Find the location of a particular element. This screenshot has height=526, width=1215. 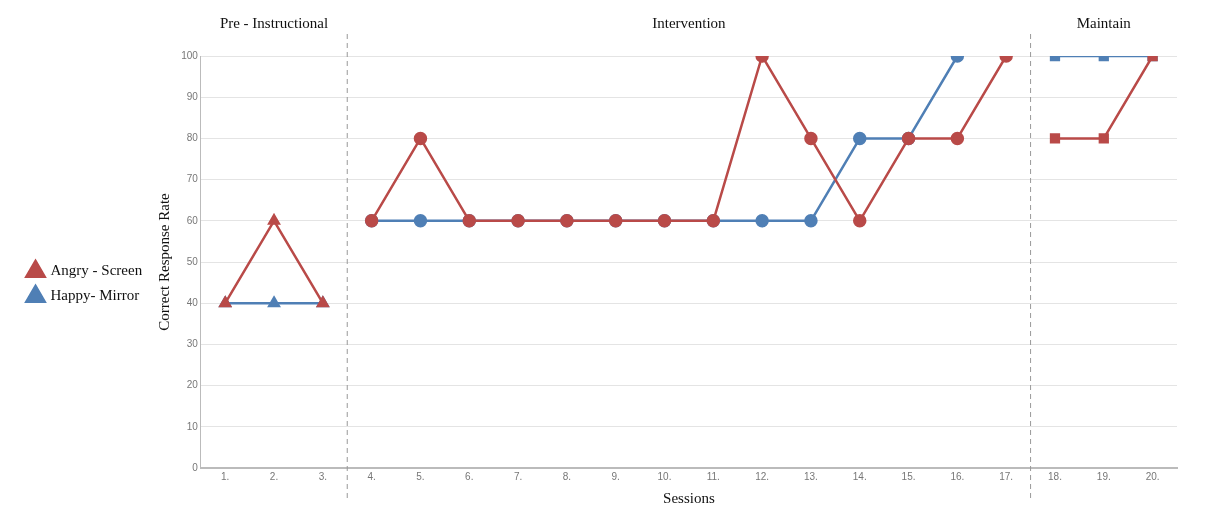

x-tick-label: 20. is located at coordinates (1152, 476).